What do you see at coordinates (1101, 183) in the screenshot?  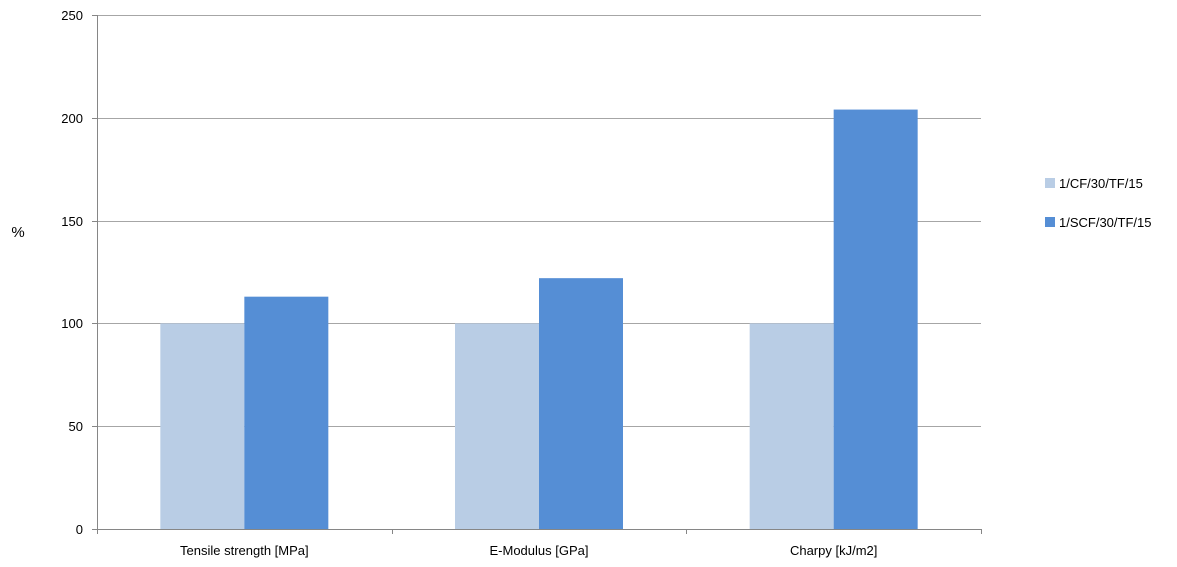 I see `legend-label-1: 1/CF/30/TF/15` at bounding box center [1101, 183].